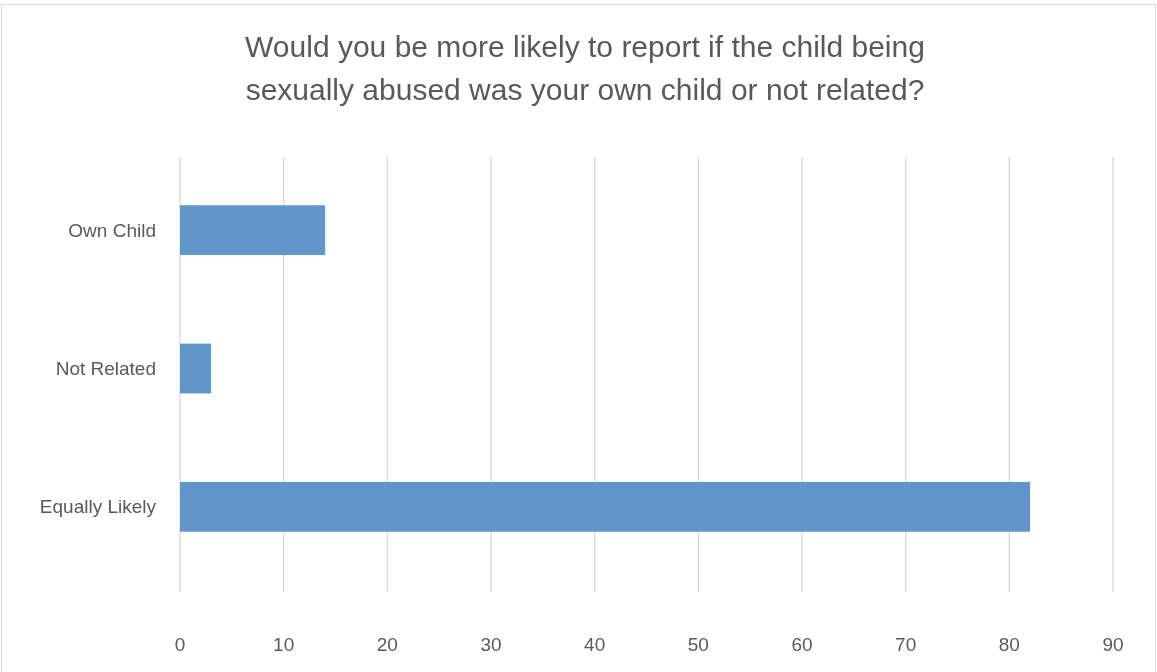 This screenshot has width=1157, height=672. I want to click on y-tick-label: Not Related, so click(105, 369).